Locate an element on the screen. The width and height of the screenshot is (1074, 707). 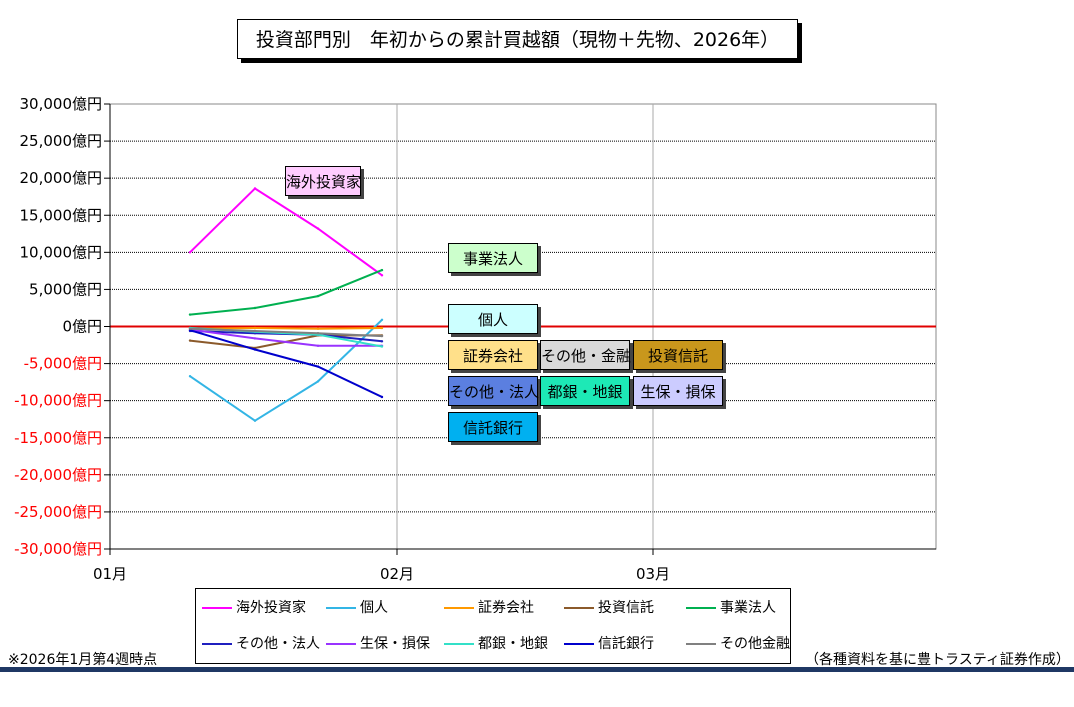
legend-item: 都銀・地銀 is located at coordinates (496, 644).